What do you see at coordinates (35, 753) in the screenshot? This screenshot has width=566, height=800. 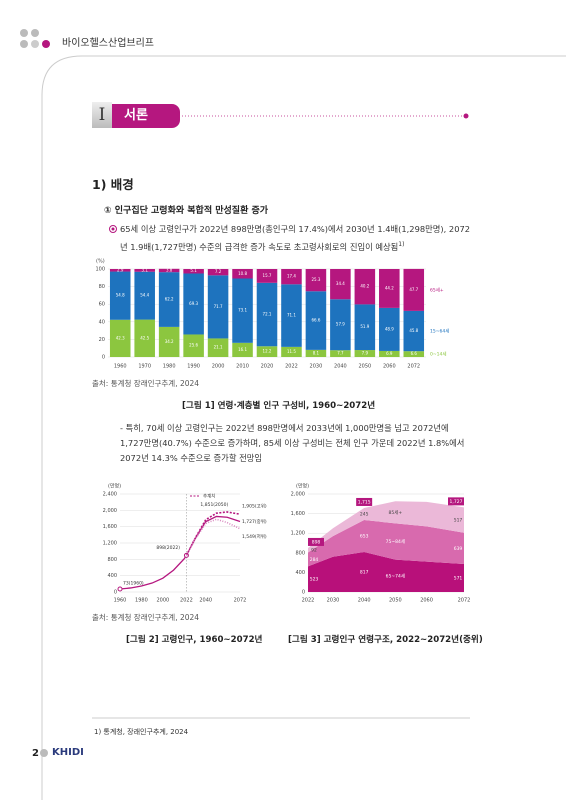 I see `page-number: 2` at bounding box center [35, 753].